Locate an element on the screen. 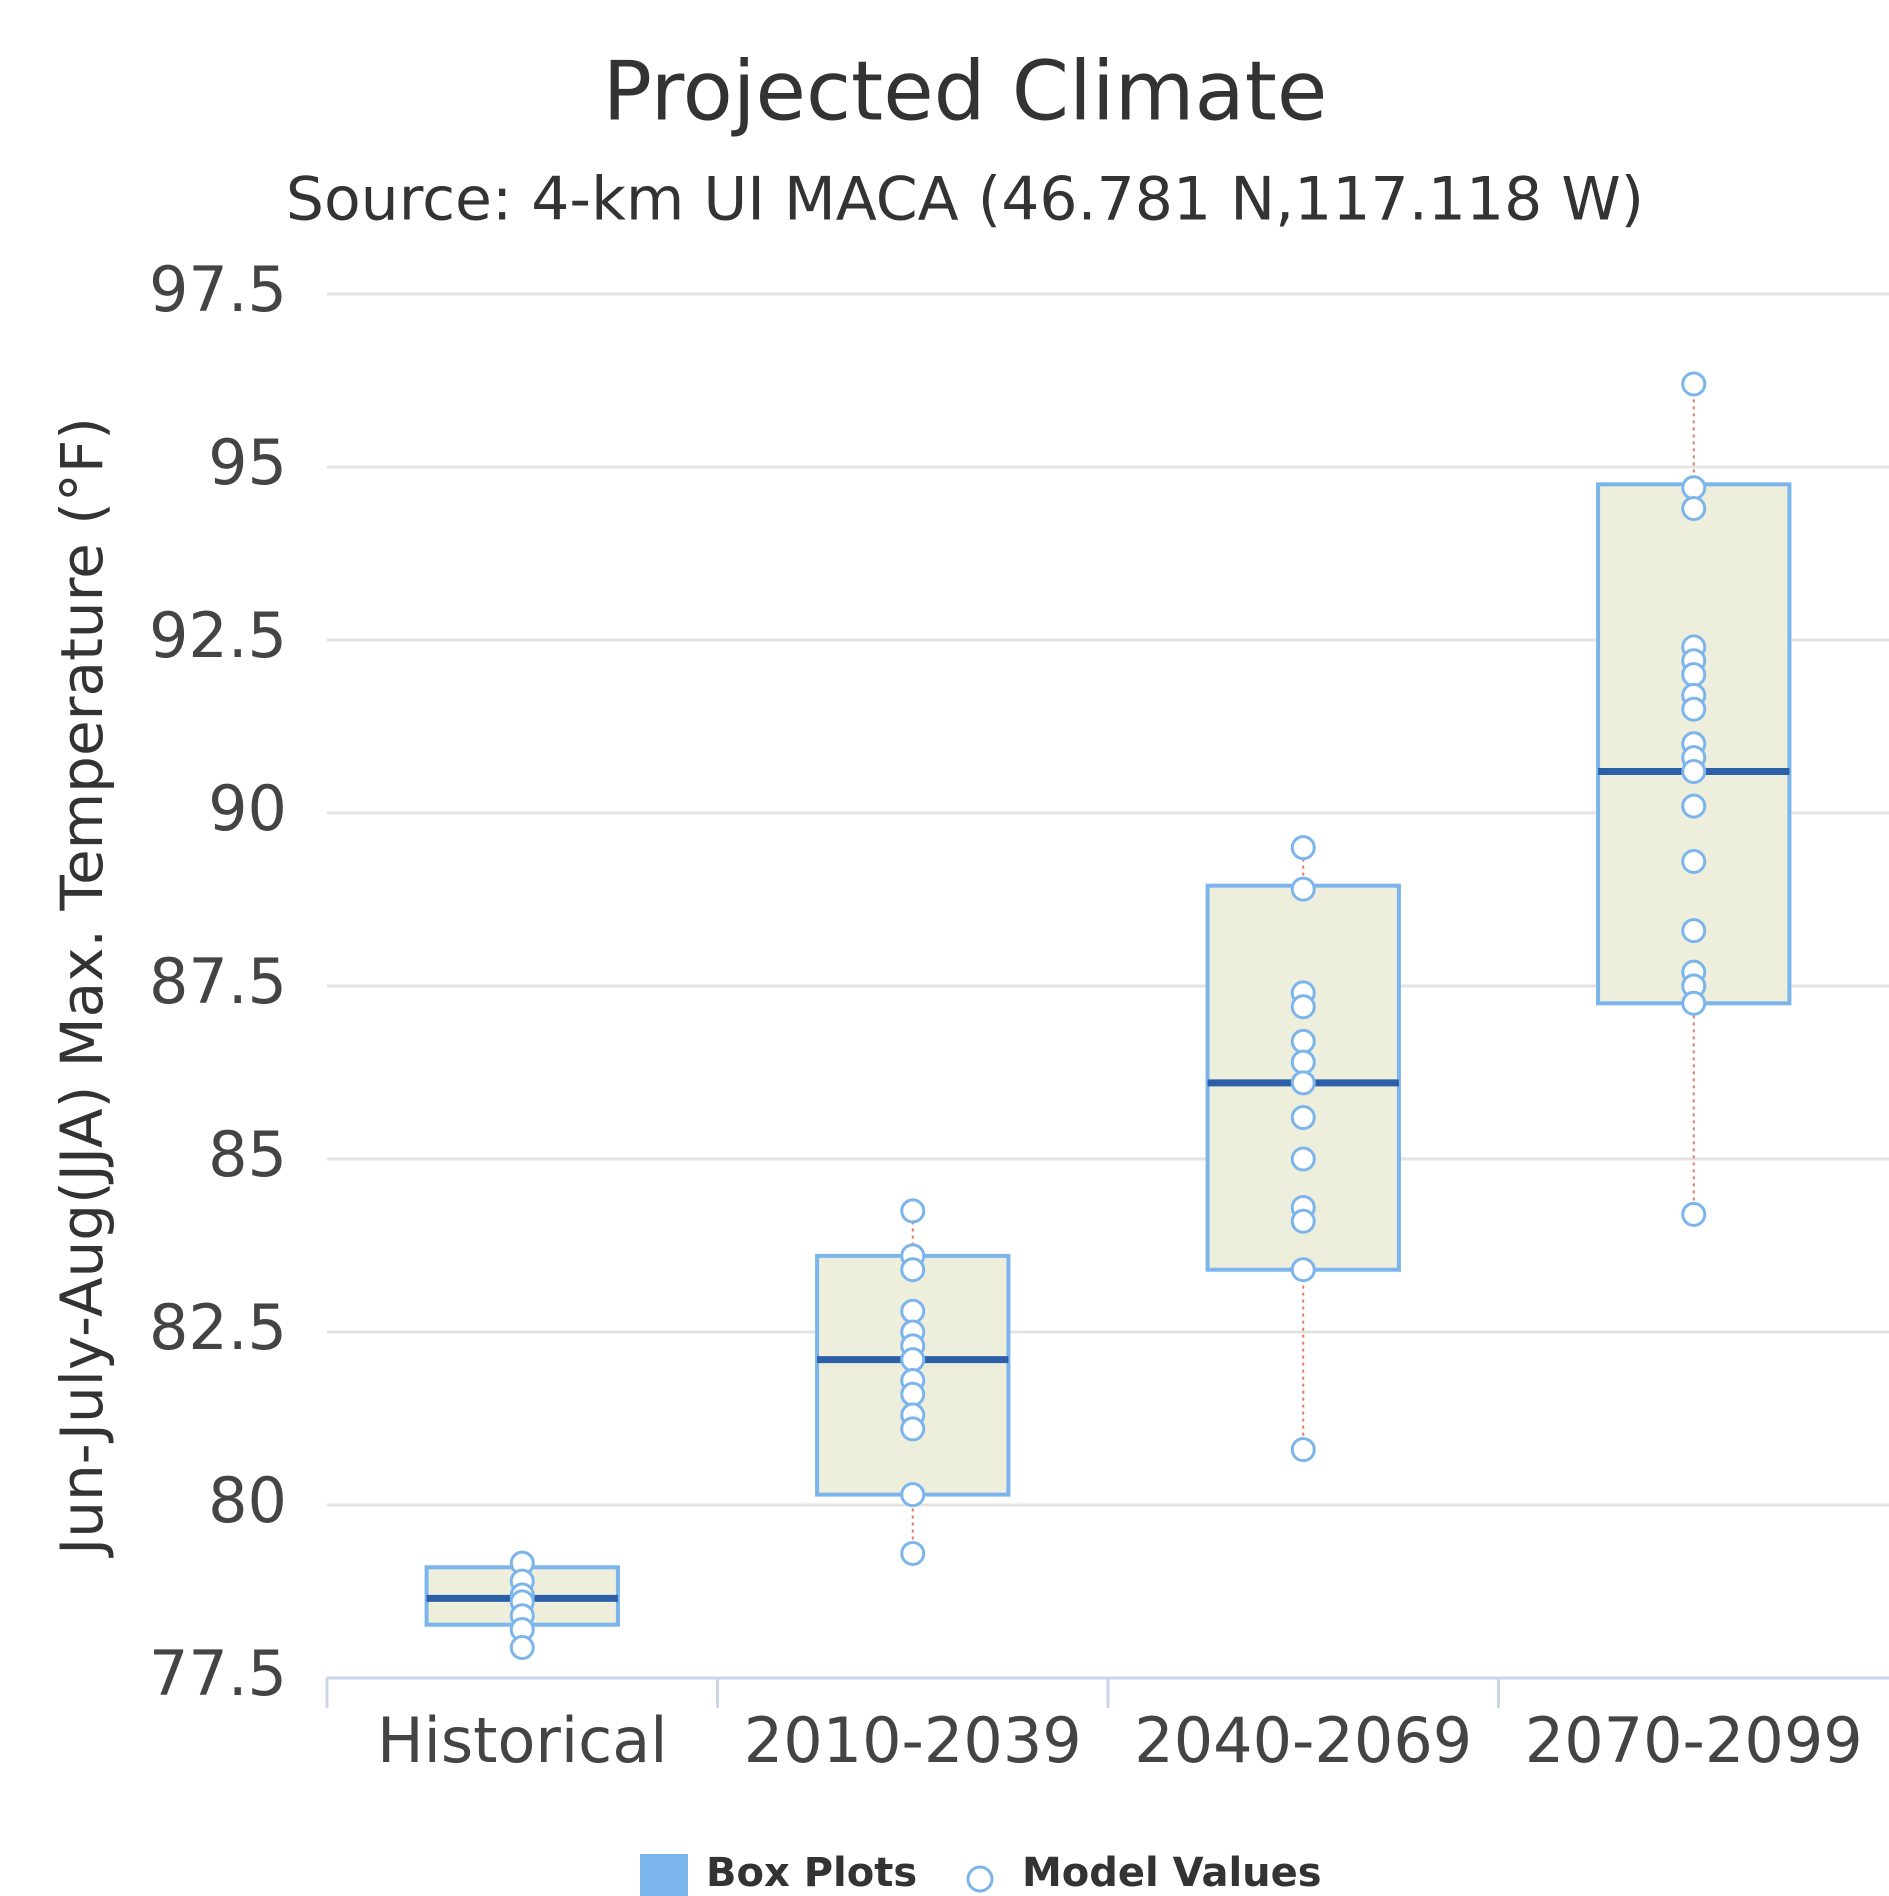  y-tick-label: 97.5 is located at coordinates (218, 289).